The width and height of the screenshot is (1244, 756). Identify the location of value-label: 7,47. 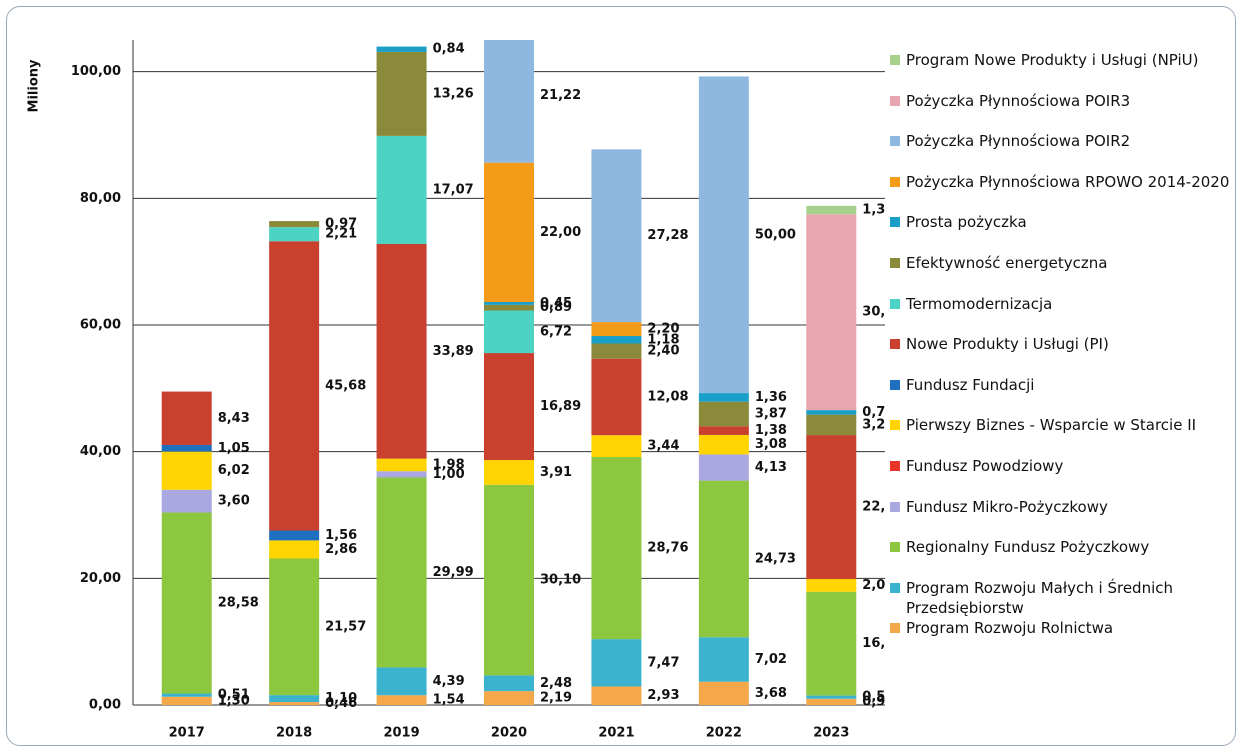
(663, 662).